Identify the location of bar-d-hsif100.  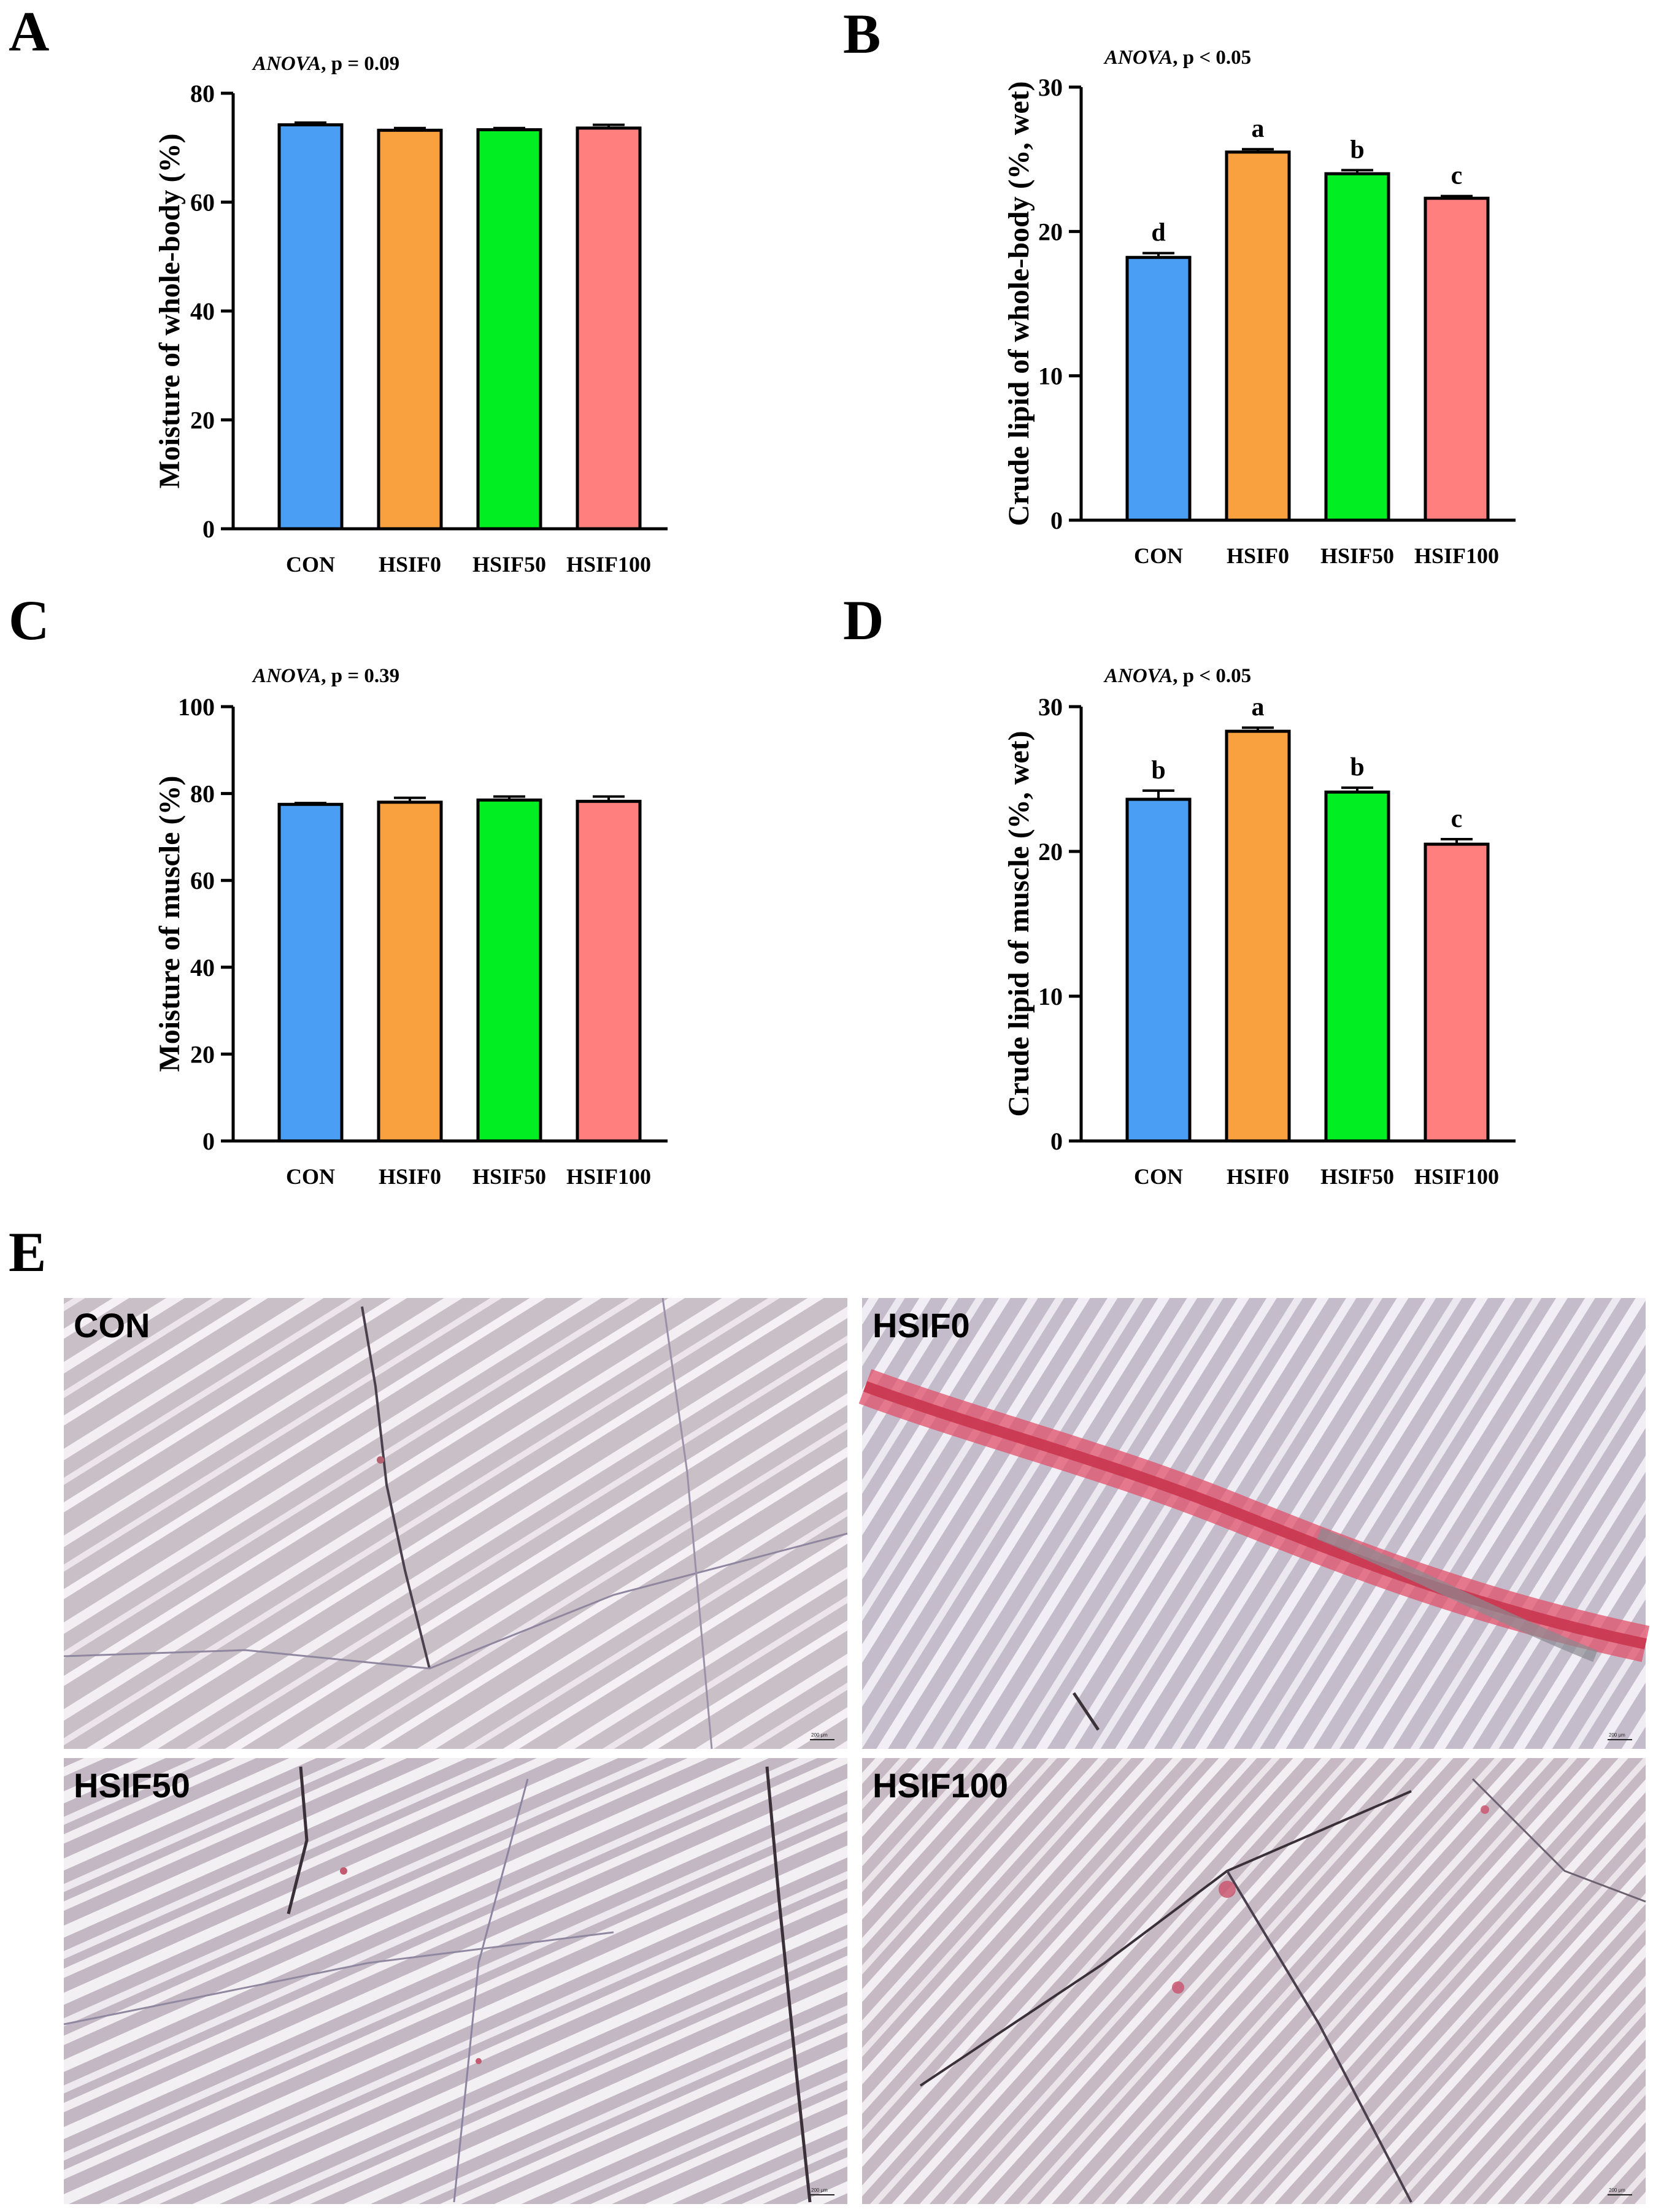
(1457, 992).